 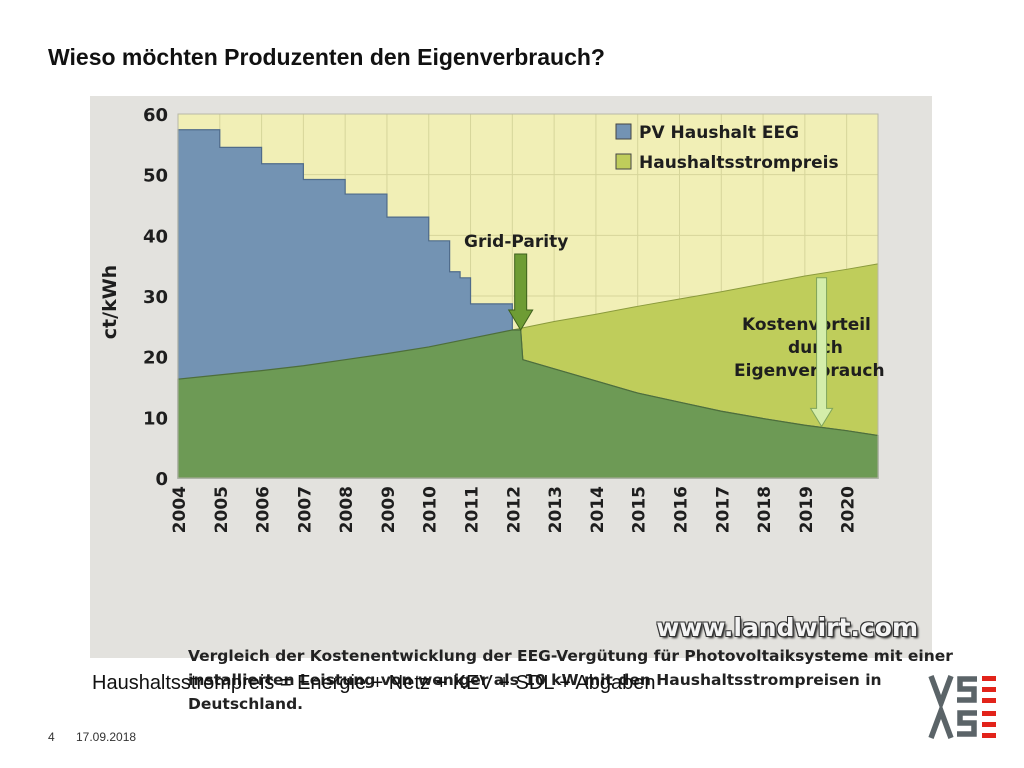 I want to click on x-tick-label: 2009, so click(x=389, y=509).